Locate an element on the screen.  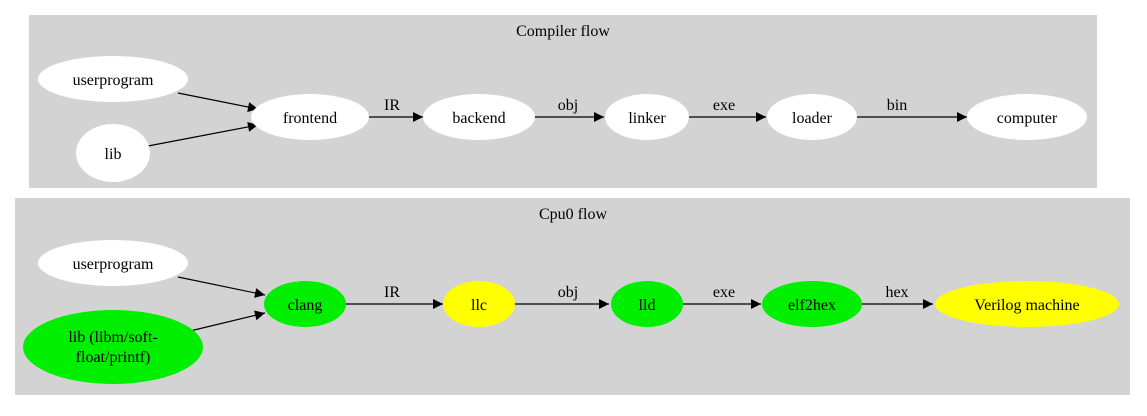
node-computer: computer is located at coordinates (1027, 117).